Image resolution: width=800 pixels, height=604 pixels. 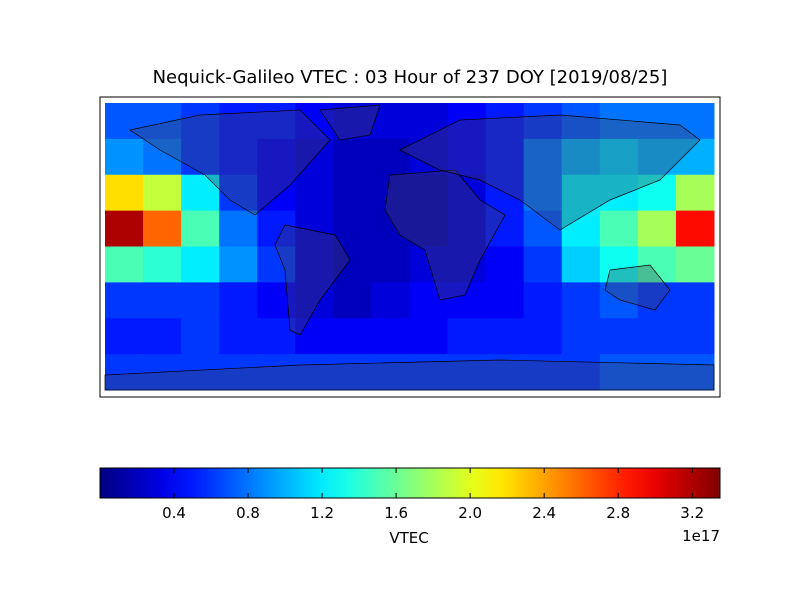 What do you see at coordinates (544, 513) in the screenshot?
I see `colorbar-tick-label: 2.4` at bounding box center [544, 513].